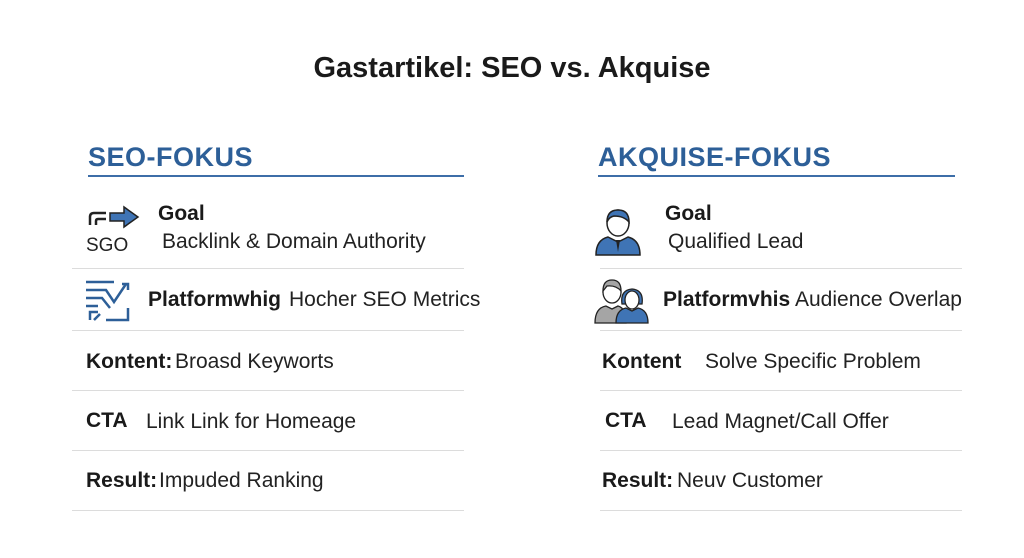 The image size is (1024, 558). Describe the element at coordinates (108, 300) in the screenshot. I see `metrics-chart-icon` at that location.